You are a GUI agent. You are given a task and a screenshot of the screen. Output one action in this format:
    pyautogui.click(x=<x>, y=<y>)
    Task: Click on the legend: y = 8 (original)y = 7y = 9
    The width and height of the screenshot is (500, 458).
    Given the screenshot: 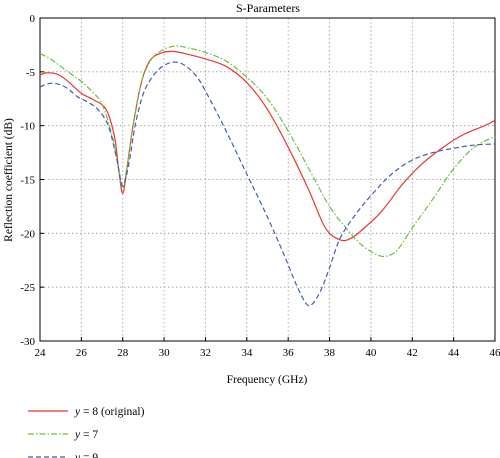 What is the action you would take?
    pyautogui.click(x=86, y=432)
    